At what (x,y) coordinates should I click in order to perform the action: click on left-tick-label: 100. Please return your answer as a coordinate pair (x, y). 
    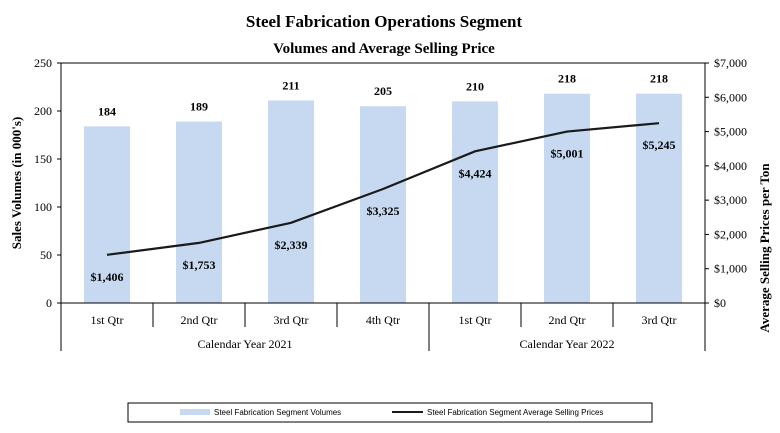
    Looking at the image, I should click on (43, 207).